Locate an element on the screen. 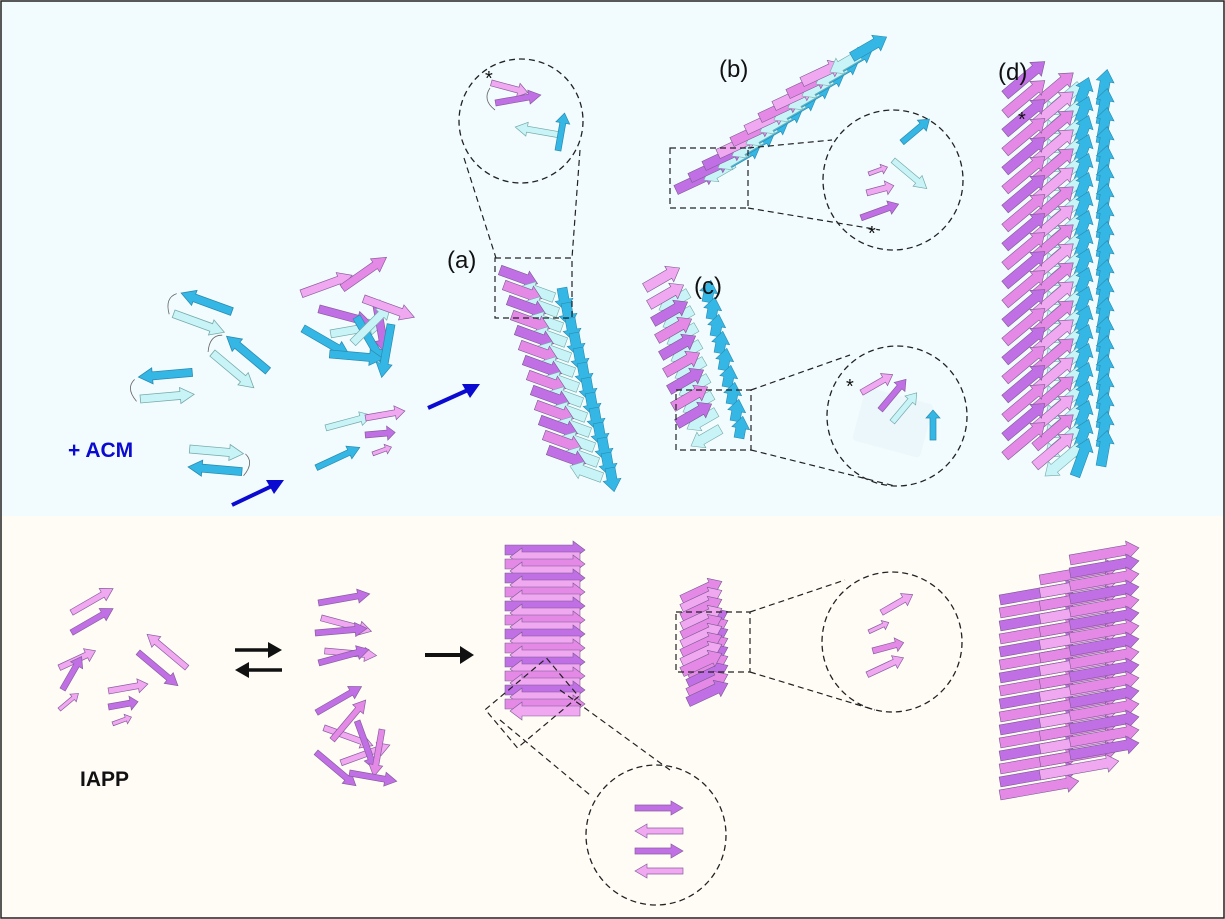 This screenshot has height=919, width=1225. fibril-c is located at coordinates (696, 357).